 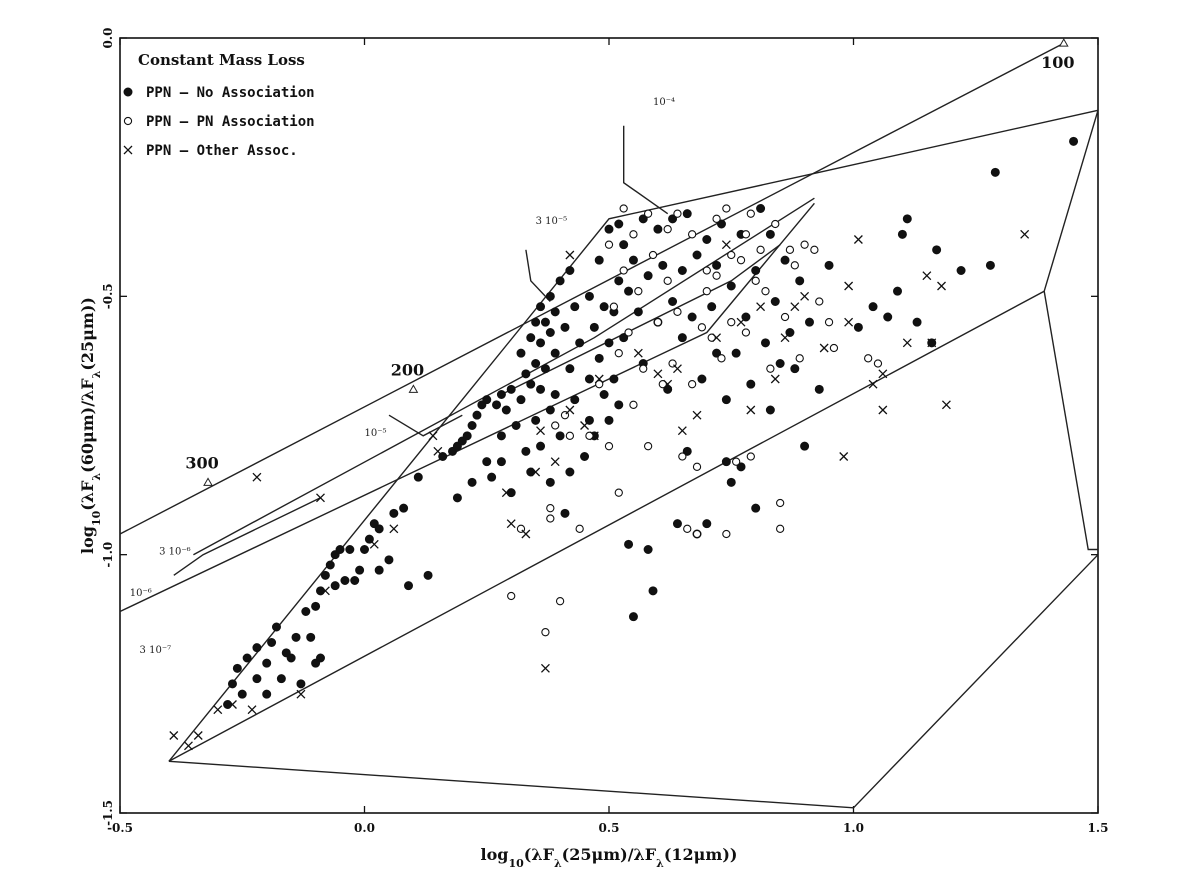 What do you see at coordinates (175, 552) in the screenshot?
I see `mass-loss-rate-label: 3 10⁻⁶` at bounding box center [175, 552].